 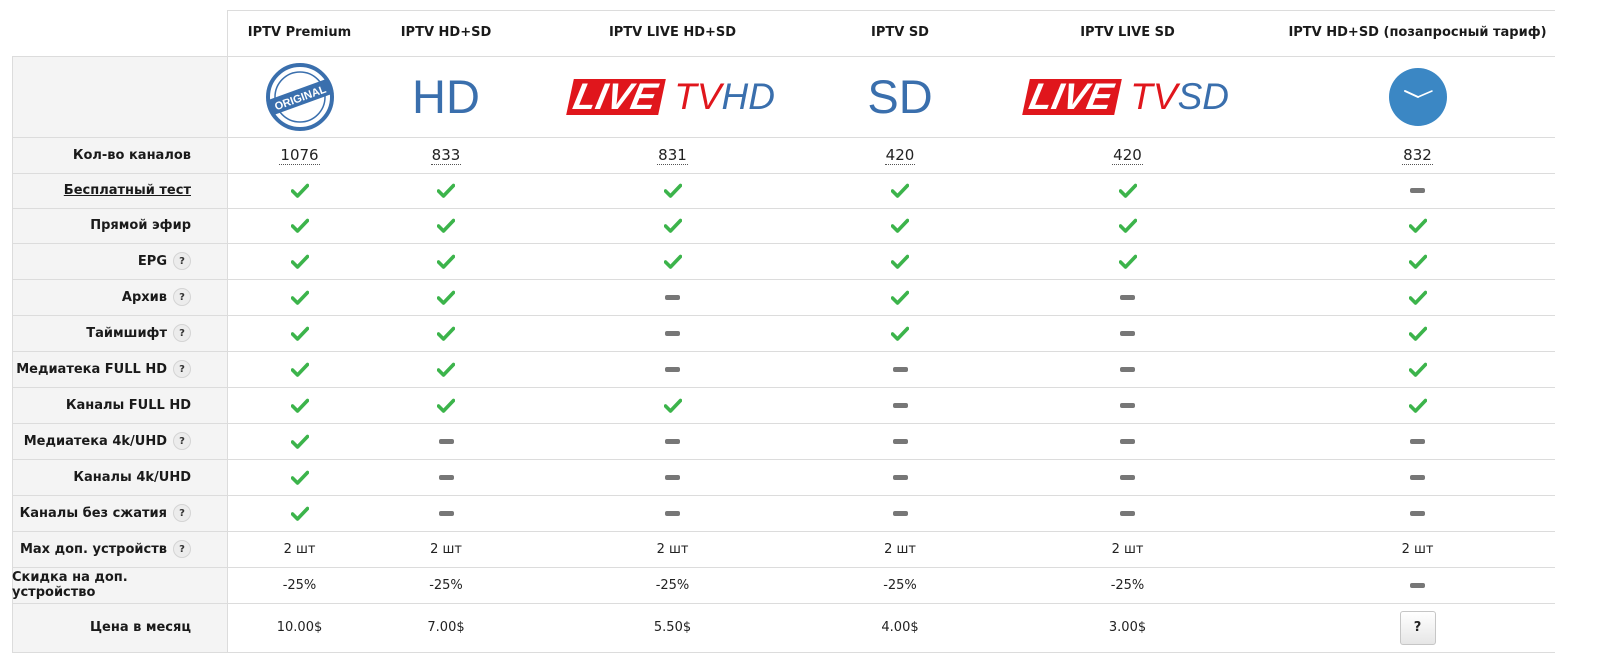 I want to click on plan-header: IPTV HD+SD, so click(x=446, y=32).